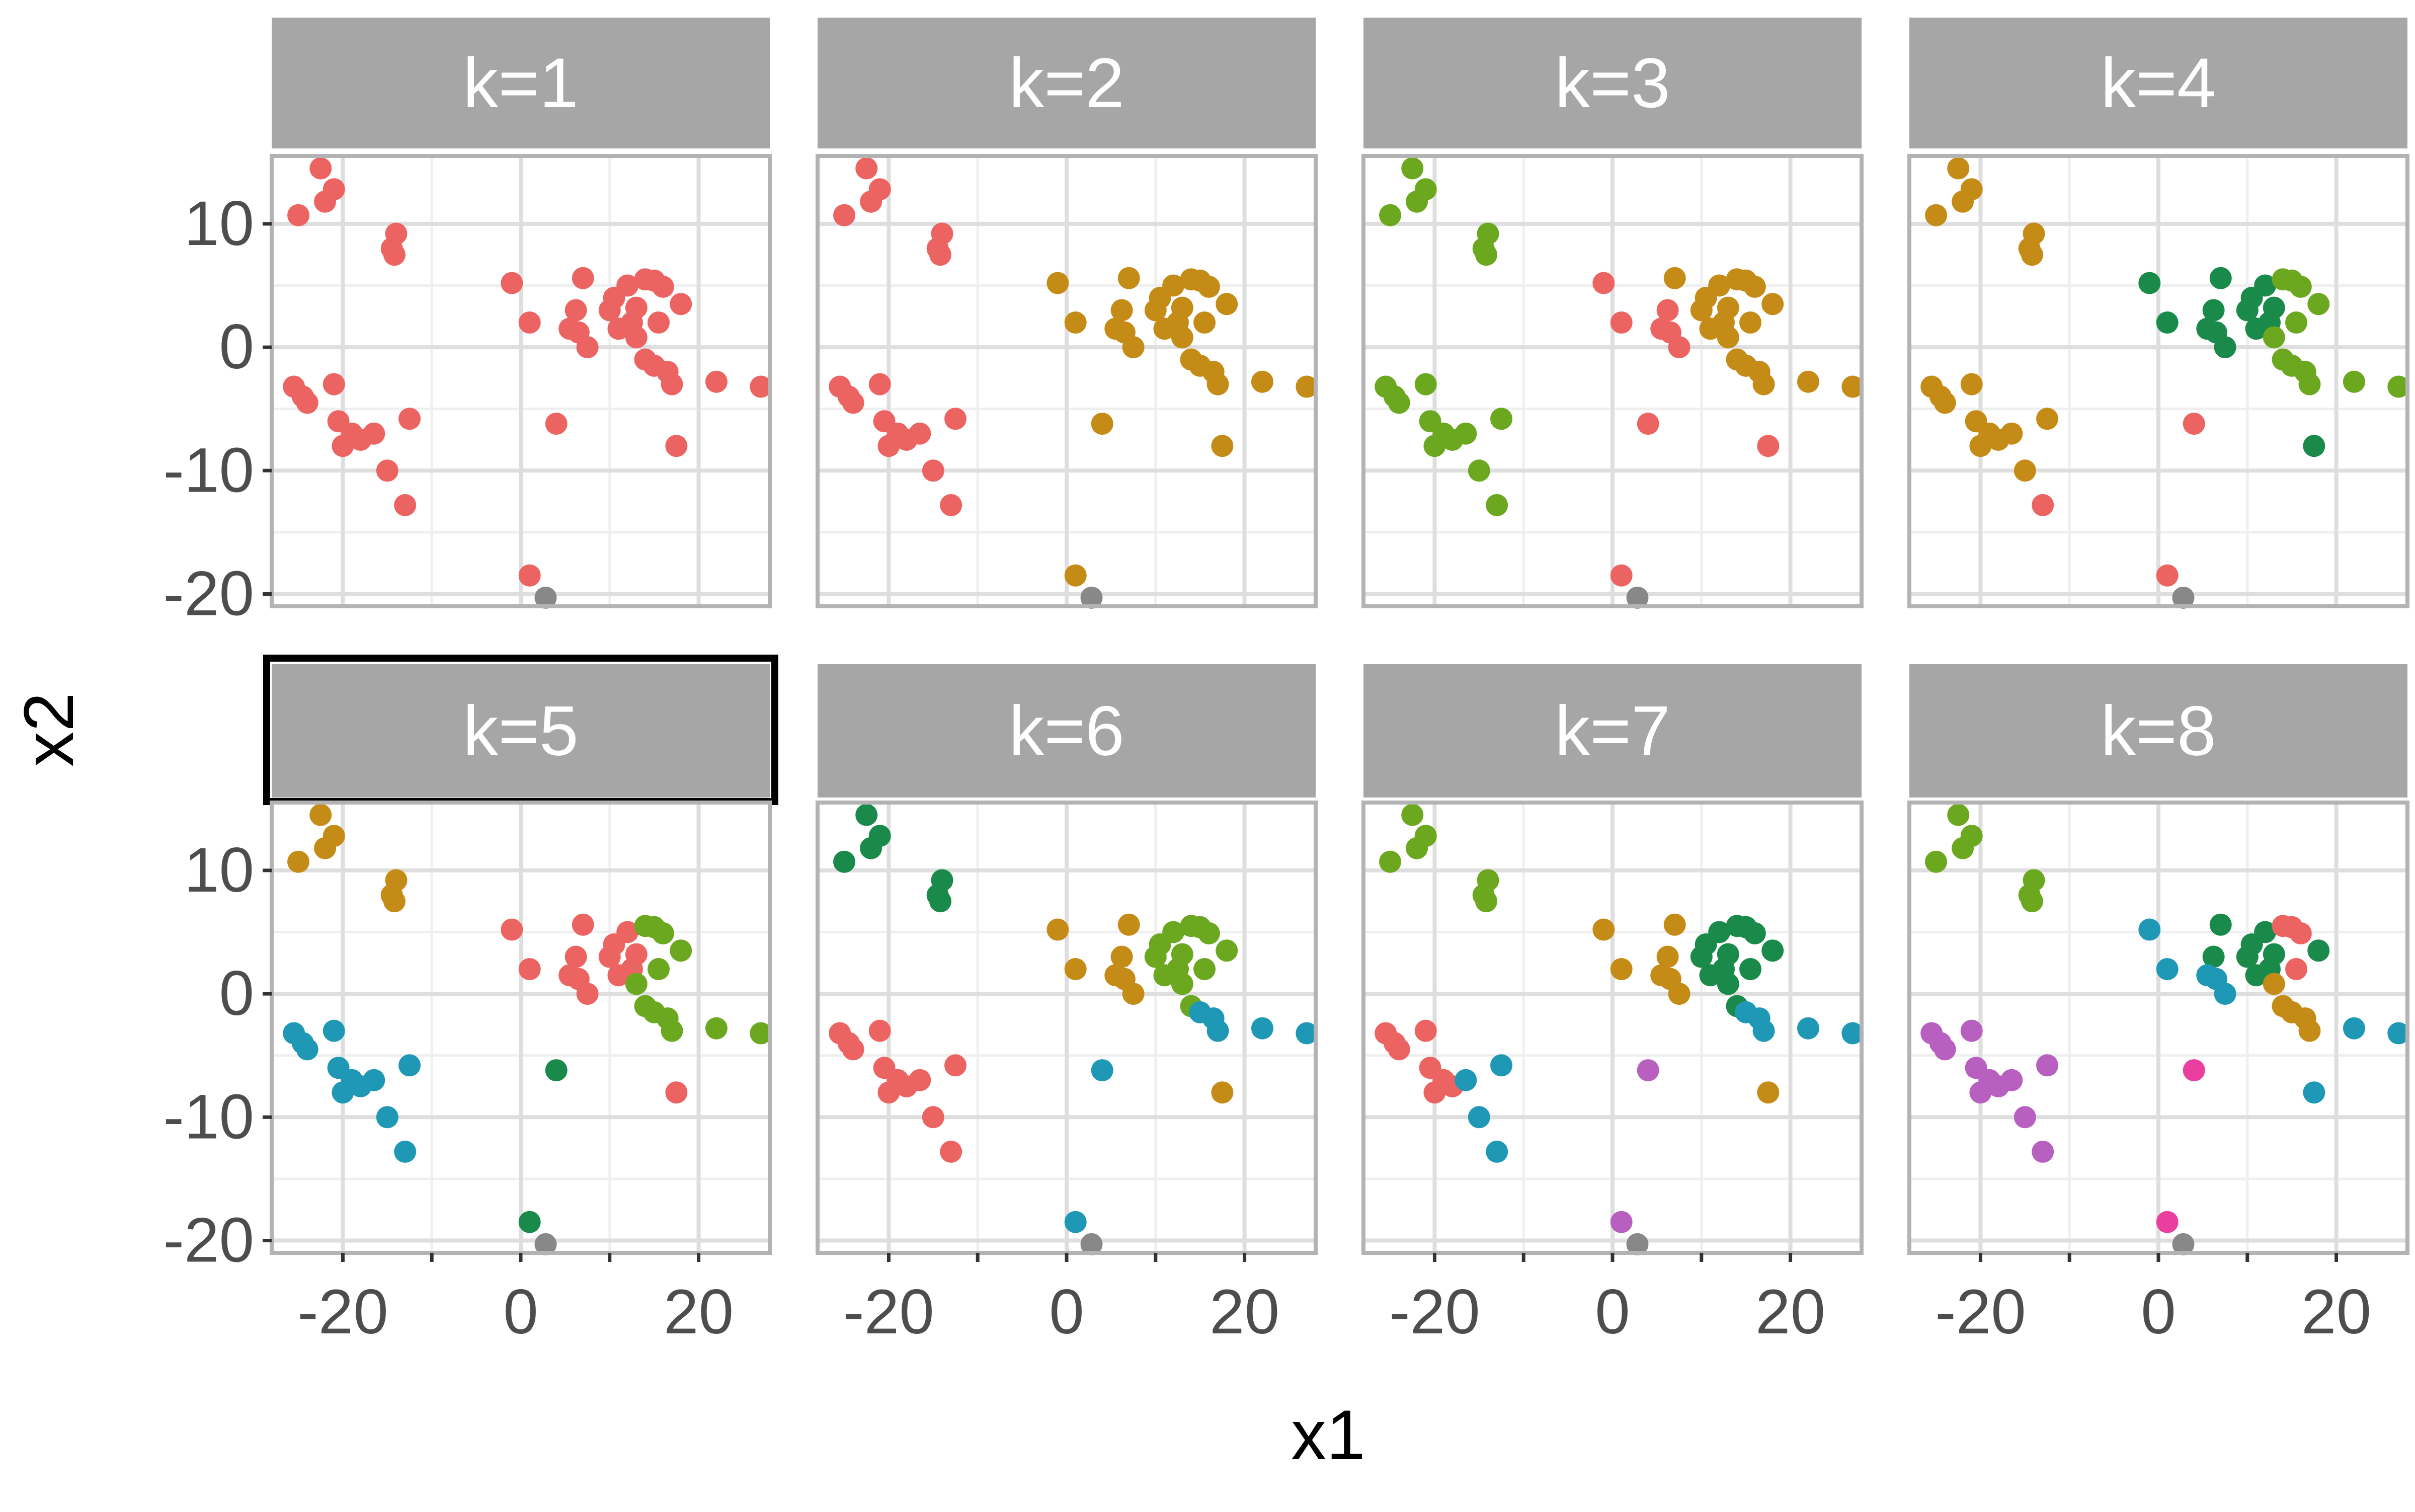 Image resolution: width=2415 pixels, height=1512 pixels. Describe the element at coordinates (1067, 731) in the screenshot. I see `facet-strip` at that location.